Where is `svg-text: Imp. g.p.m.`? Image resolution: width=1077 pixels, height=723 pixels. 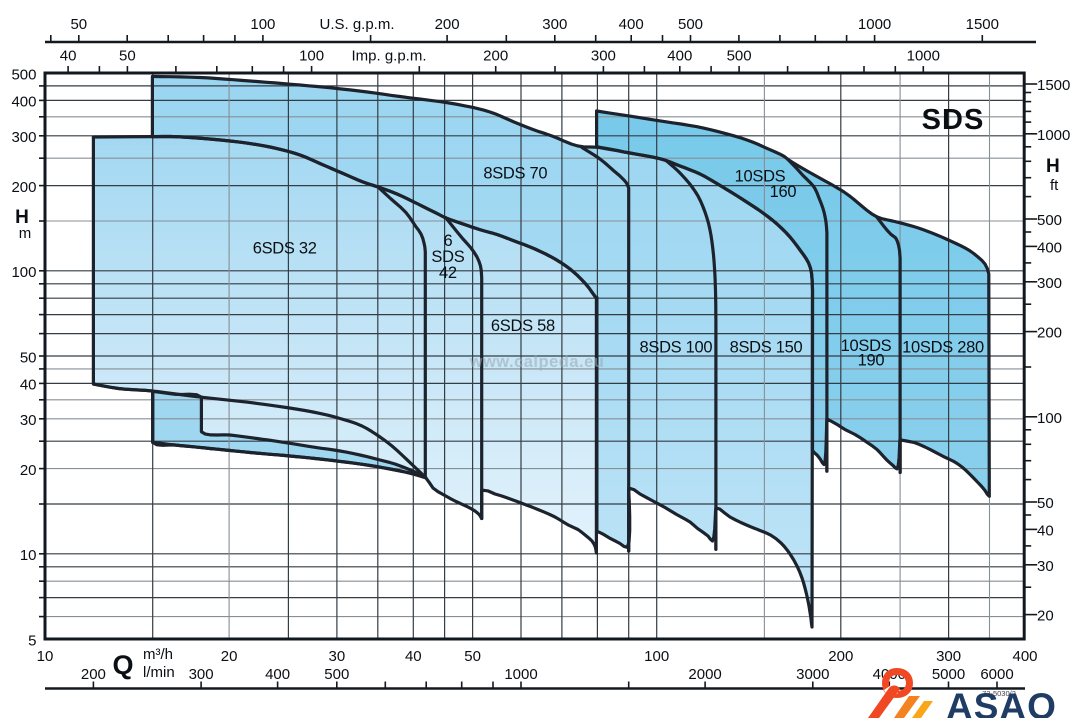
svg-text: Imp. g.p.m. is located at coordinates (388, 56).